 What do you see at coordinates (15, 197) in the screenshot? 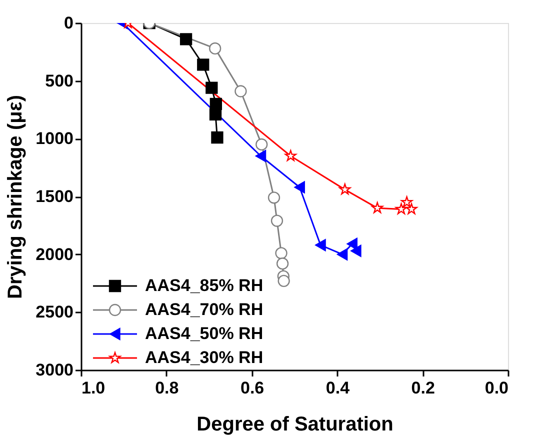
I see `y-axis-title: Drying shrinkage (με)` at bounding box center [15, 197].